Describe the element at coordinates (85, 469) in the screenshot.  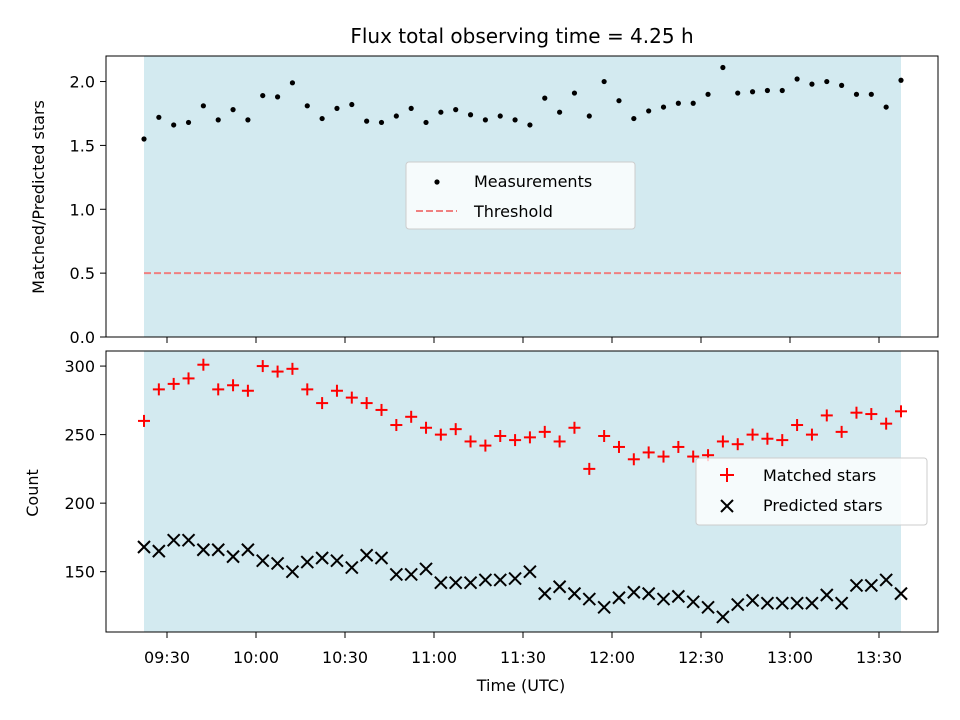
I see `bottom-y-ticks: 150 200 250 300` at that location.